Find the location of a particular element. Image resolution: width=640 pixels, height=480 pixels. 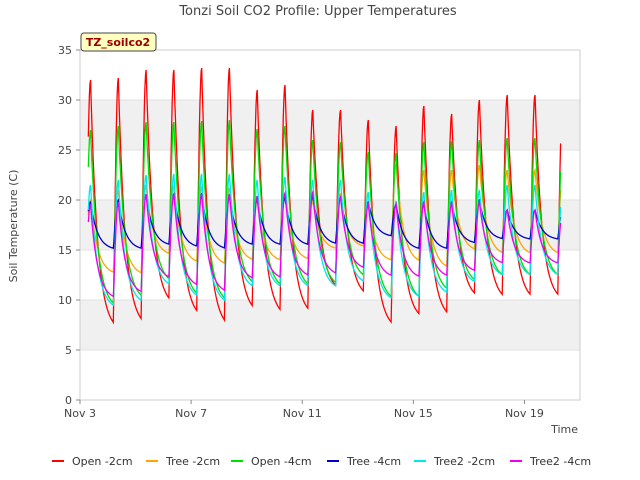

y-tick-label: 10 is located at coordinates (65, 300).